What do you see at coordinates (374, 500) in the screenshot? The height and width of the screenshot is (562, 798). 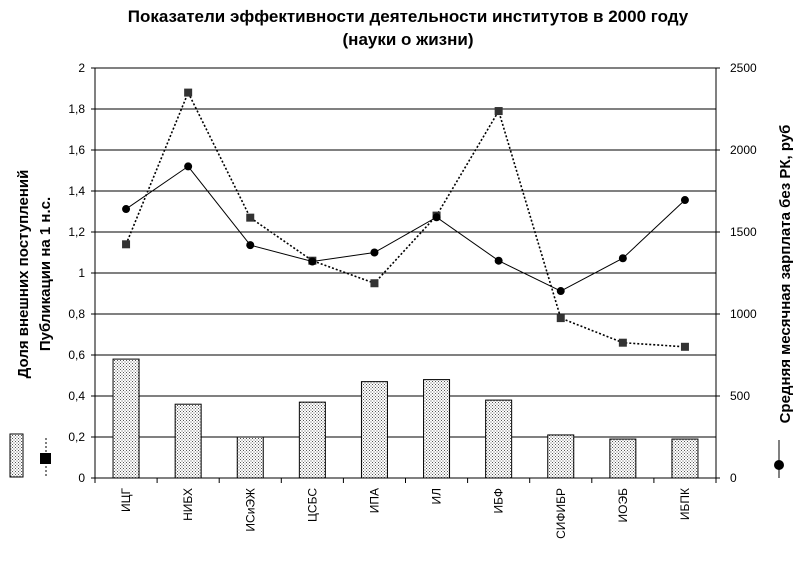 I see `category-label: ИПА` at bounding box center [374, 500].